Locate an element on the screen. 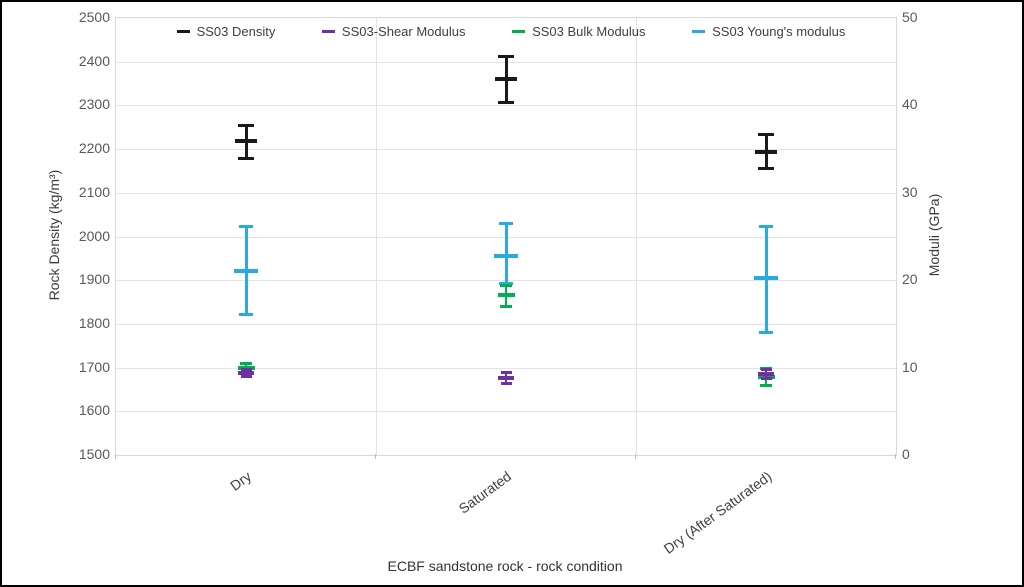  left-axis-tick-label: 2000 is located at coordinates (94, 235).